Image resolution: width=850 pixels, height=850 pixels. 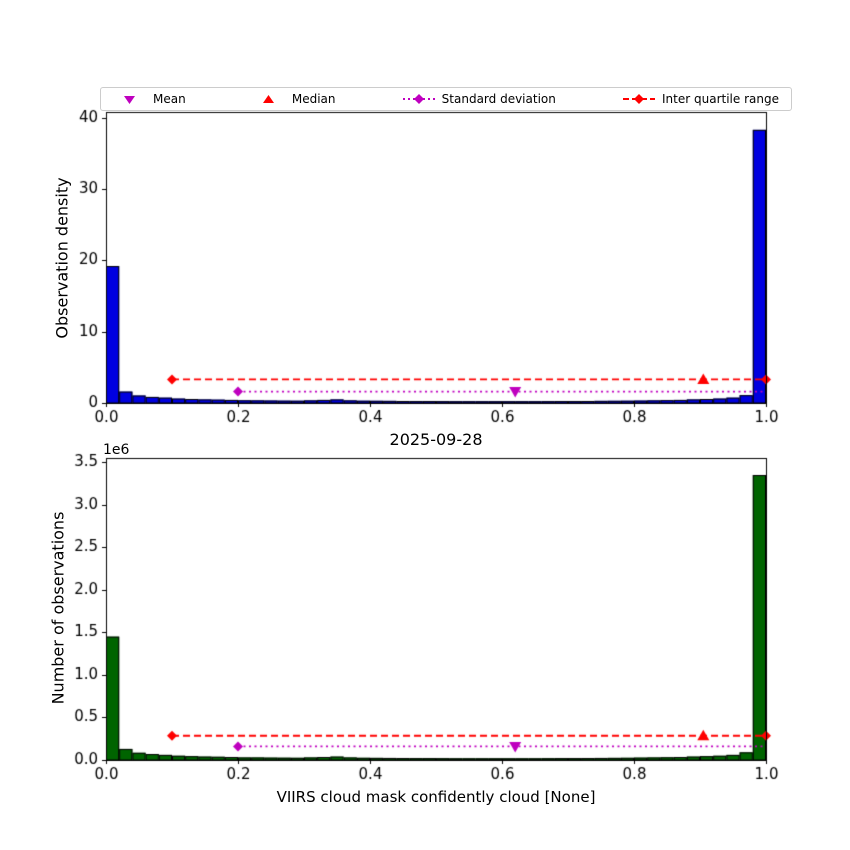 I want to click on std-diamond-dotted-line-icon, so click(x=419, y=99).